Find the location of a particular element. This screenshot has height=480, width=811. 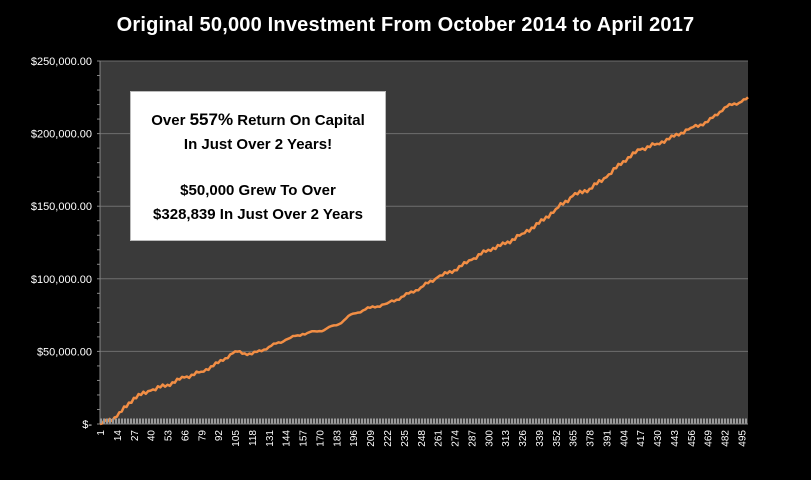

x-tick-label: 248 is located at coordinates (422, 438).